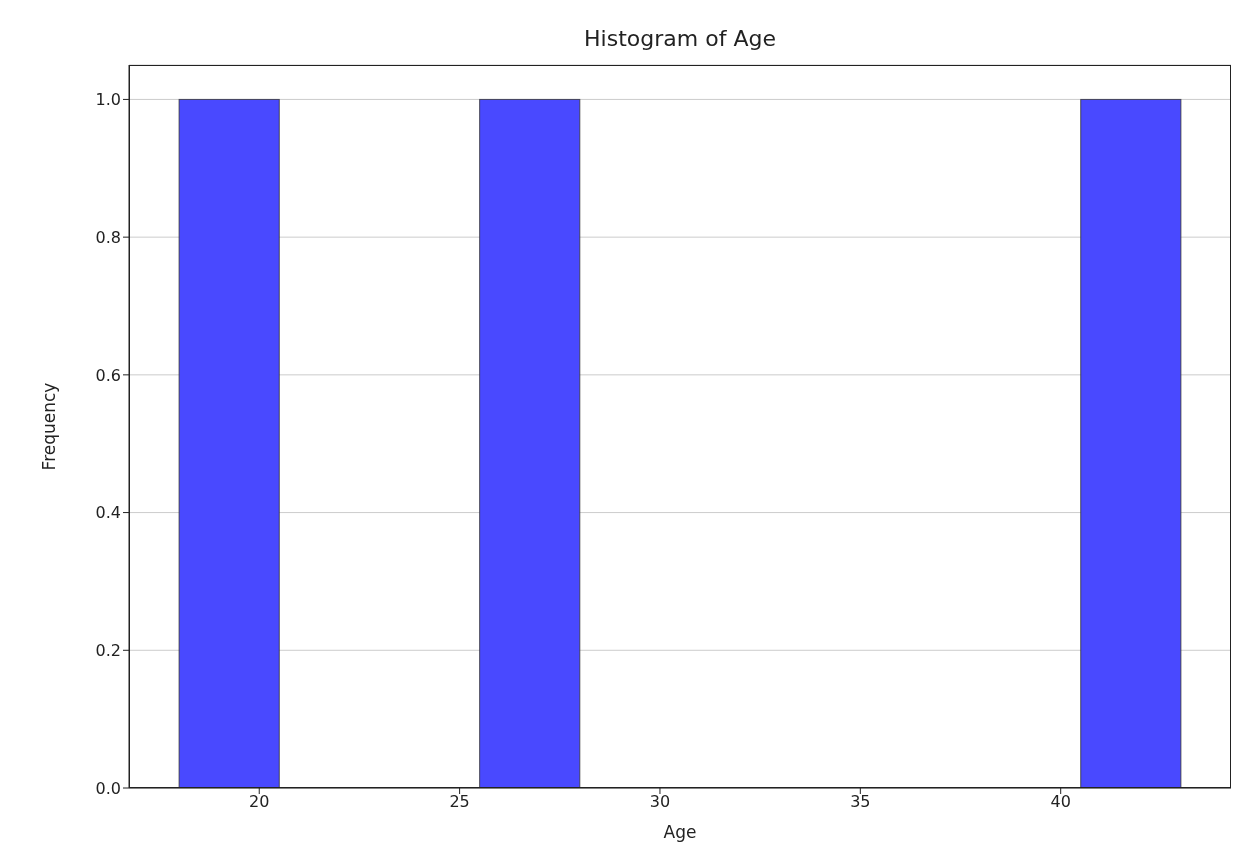 The width and height of the screenshot is (1250, 858). What do you see at coordinates (108, 650) in the screenshot?
I see `y-tick-label: 0.2` at bounding box center [108, 650].